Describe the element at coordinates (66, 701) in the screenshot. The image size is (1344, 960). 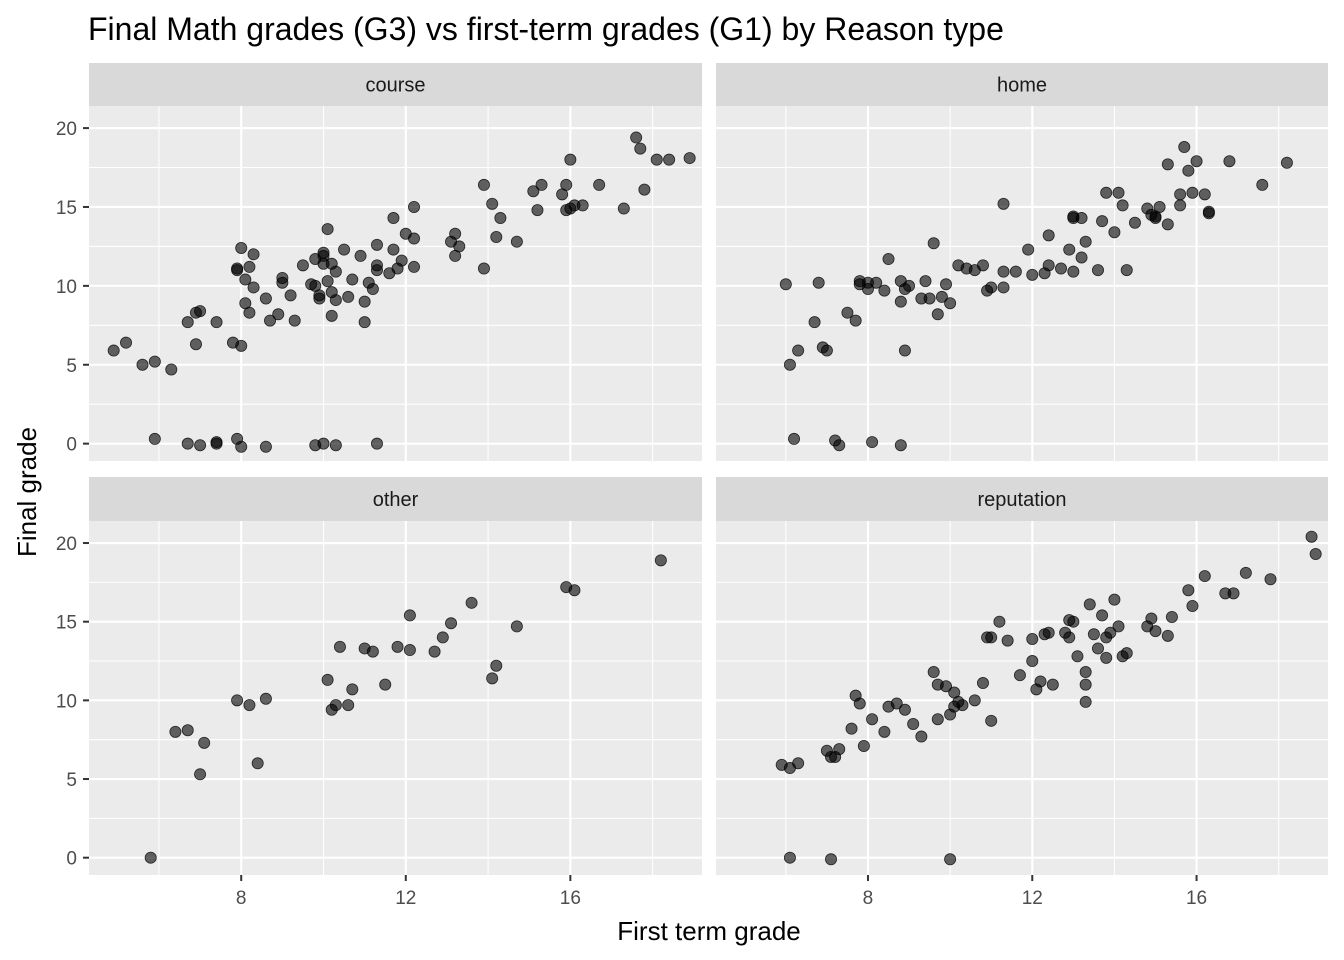
I see `y-tick-label: 10` at that location.